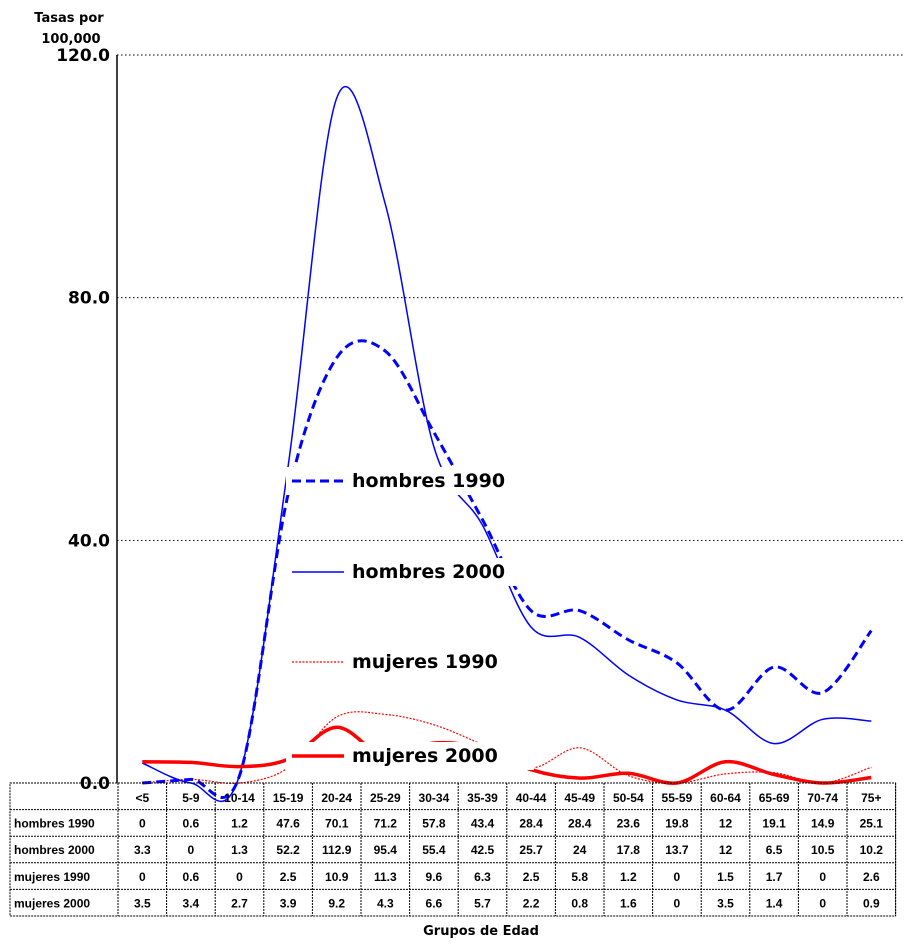 The height and width of the screenshot is (950, 911). Describe the element at coordinates (54, 850) in the screenshot. I see `table-row-label: hombres 2000` at that location.